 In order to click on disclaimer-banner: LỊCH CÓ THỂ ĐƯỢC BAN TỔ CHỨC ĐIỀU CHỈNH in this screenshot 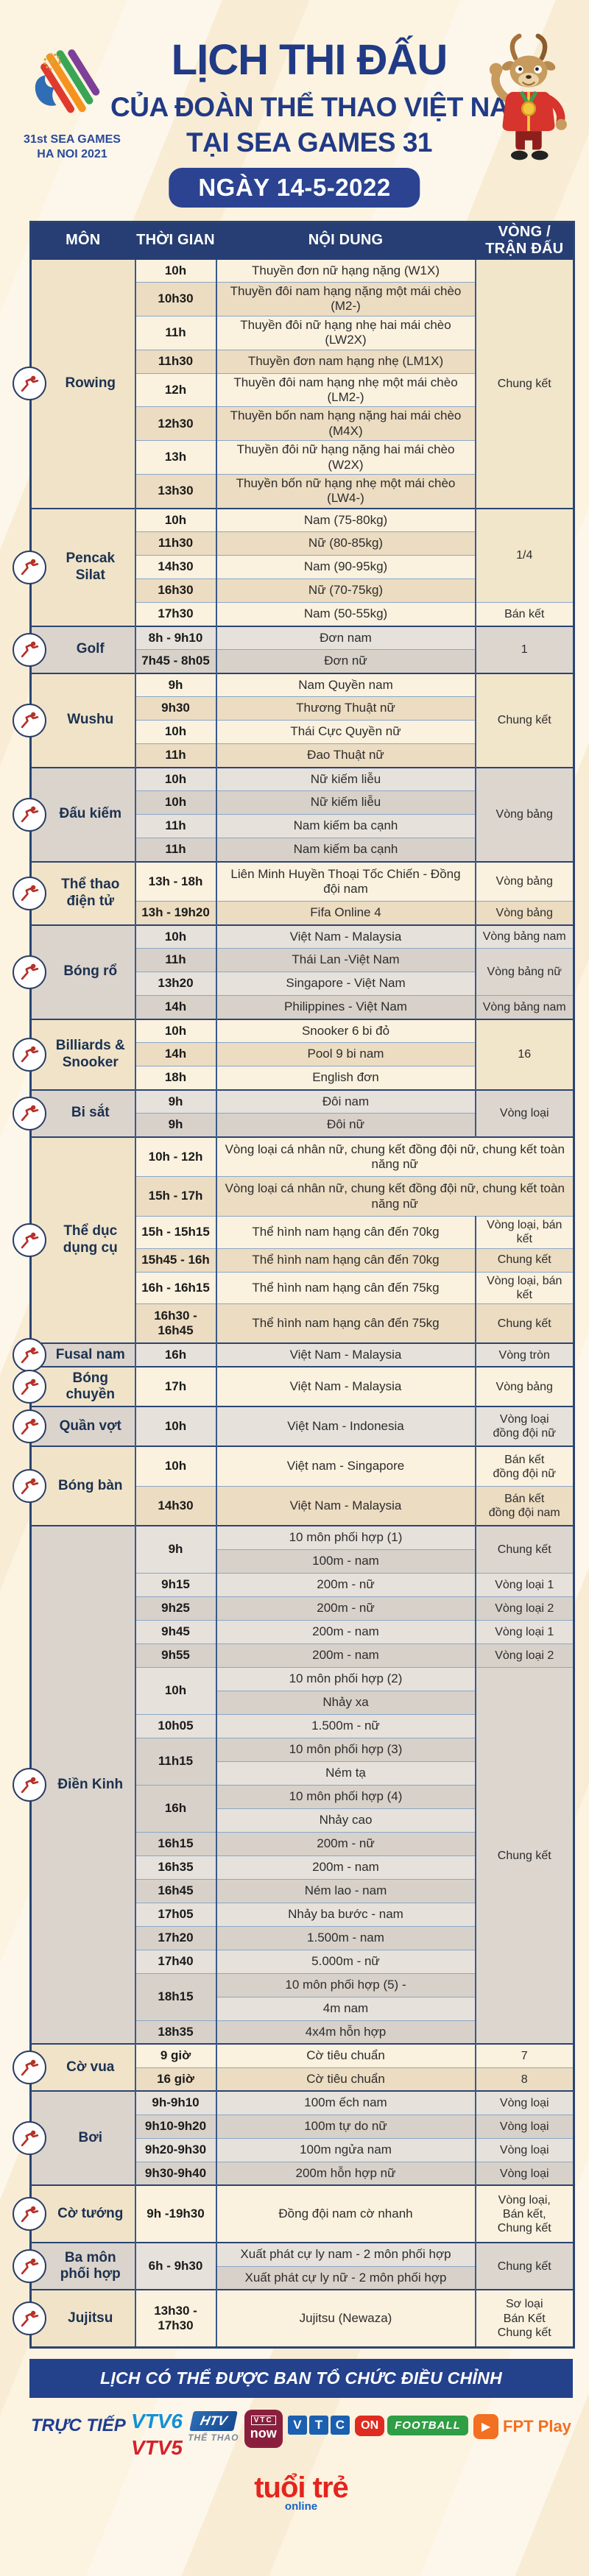, I will do `click(301, 2378)`.